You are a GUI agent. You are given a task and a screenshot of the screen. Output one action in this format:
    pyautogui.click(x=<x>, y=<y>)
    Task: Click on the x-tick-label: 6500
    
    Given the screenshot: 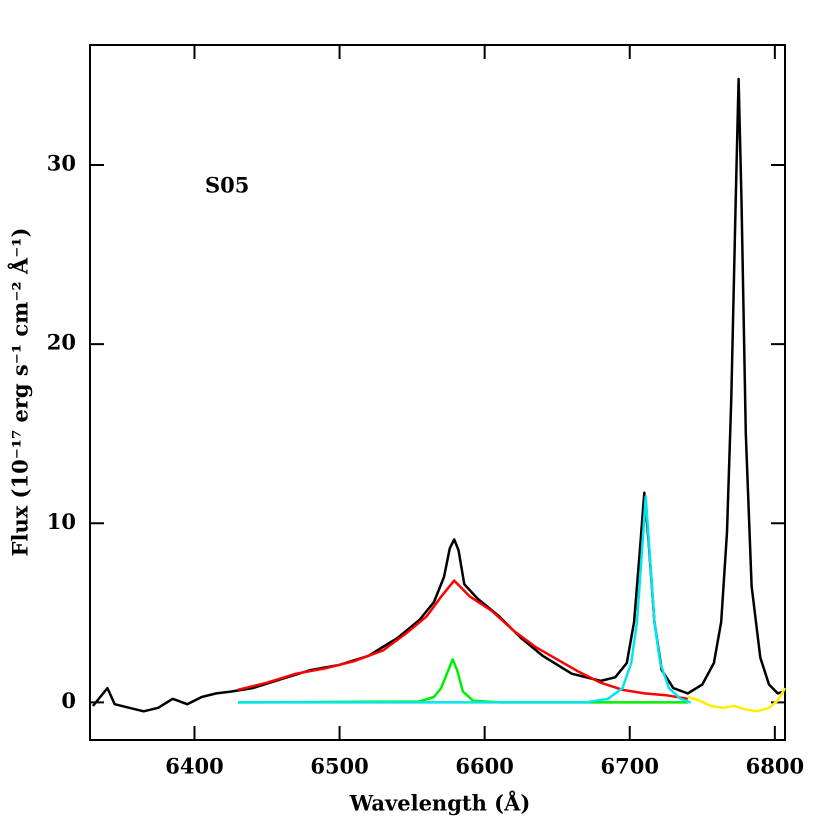 What is the action you would take?
    pyautogui.click(x=339, y=766)
    